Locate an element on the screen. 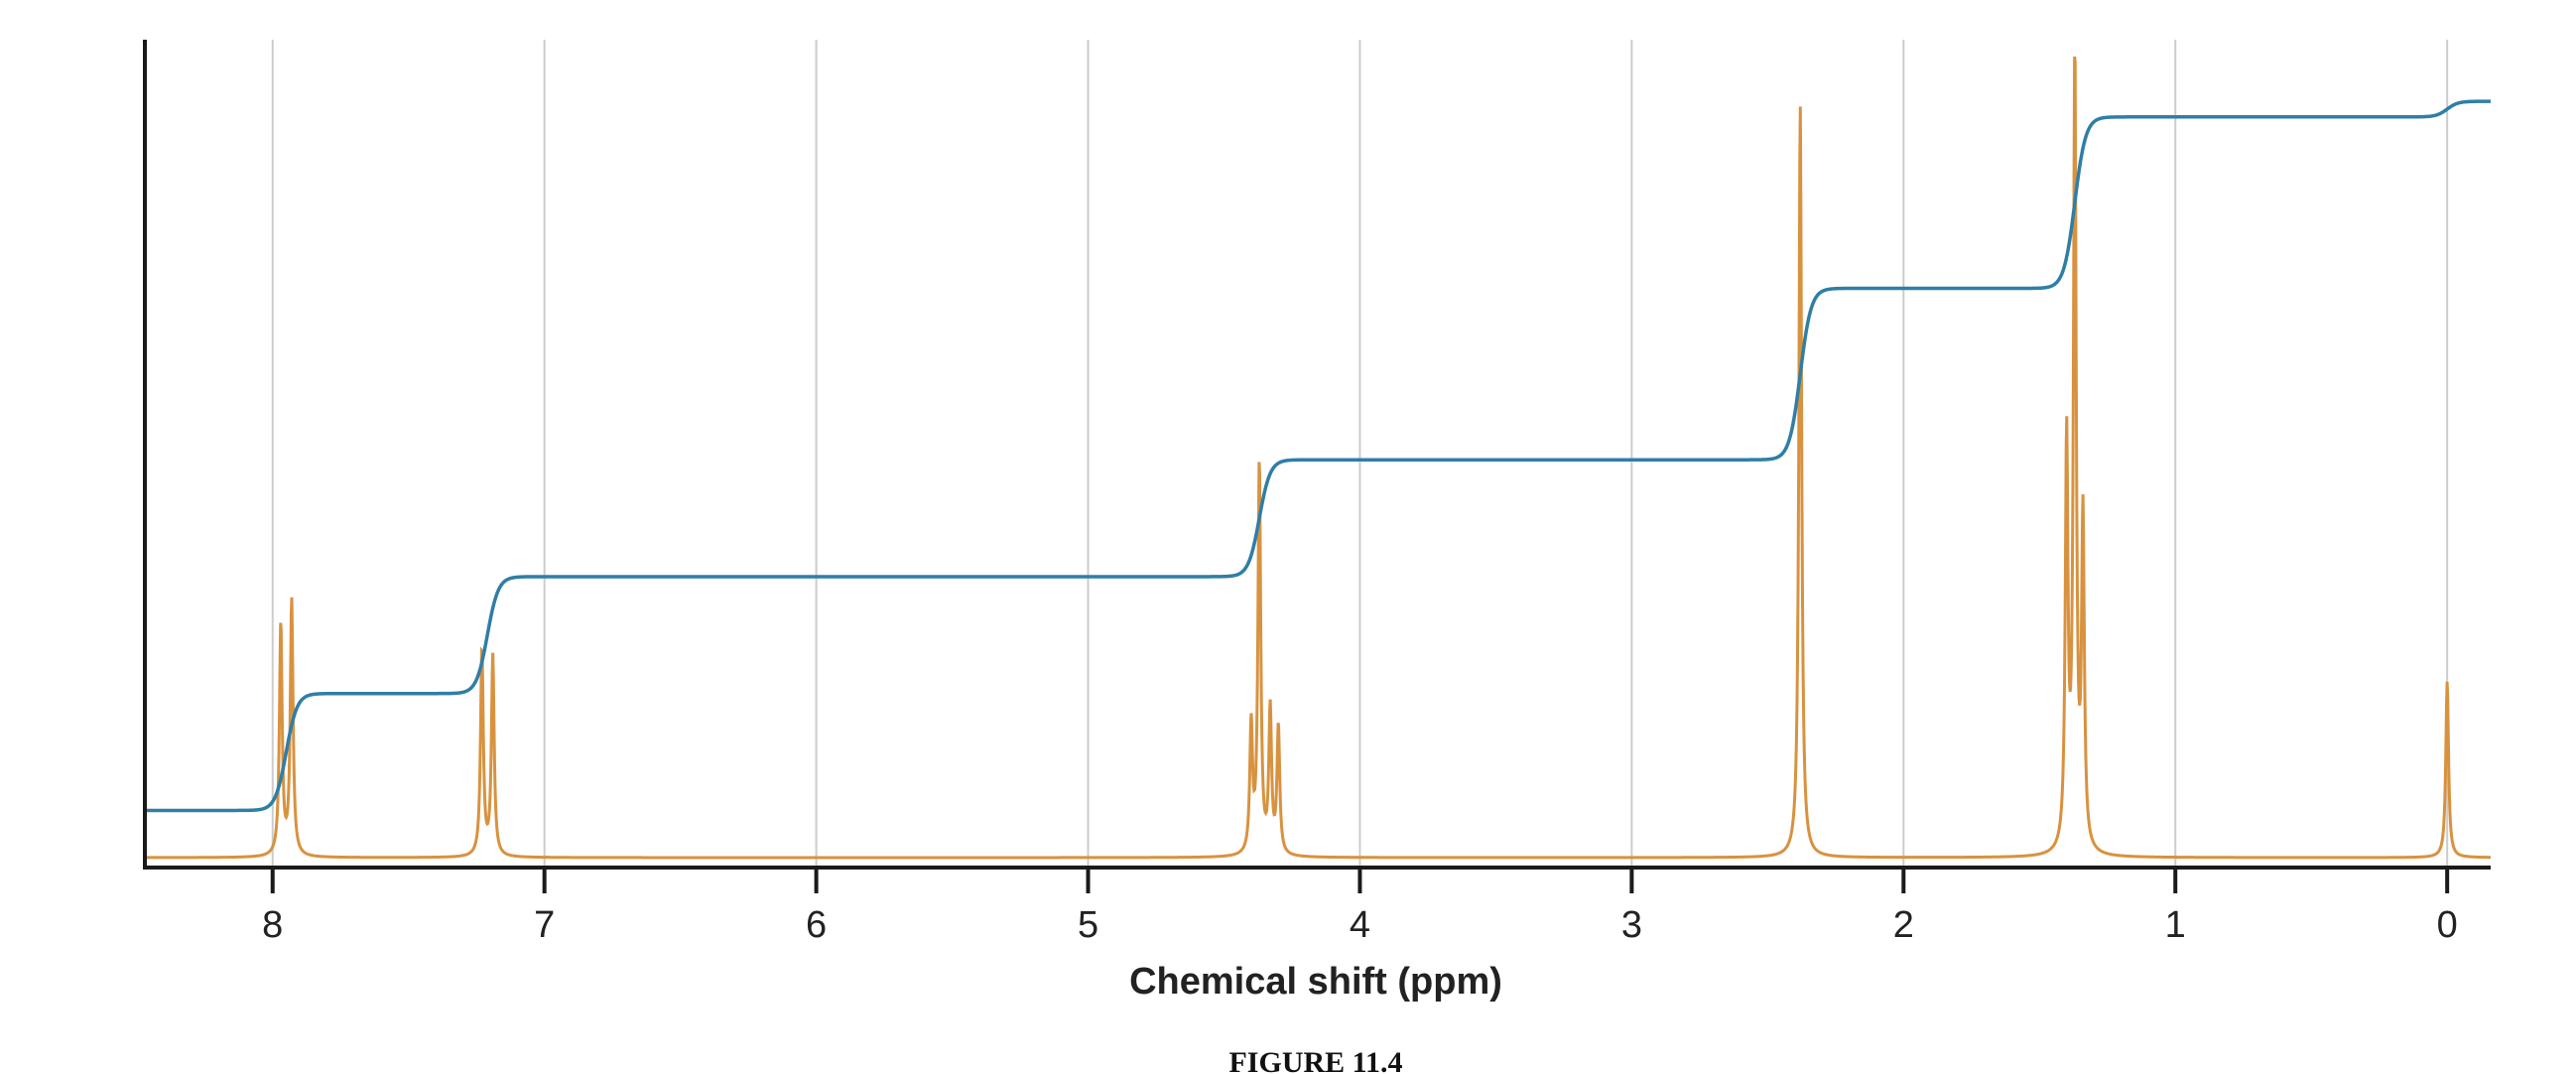 This screenshot has height=1074, width=2576. x-tick-label: 1 is located at coordinates (2175, 925).